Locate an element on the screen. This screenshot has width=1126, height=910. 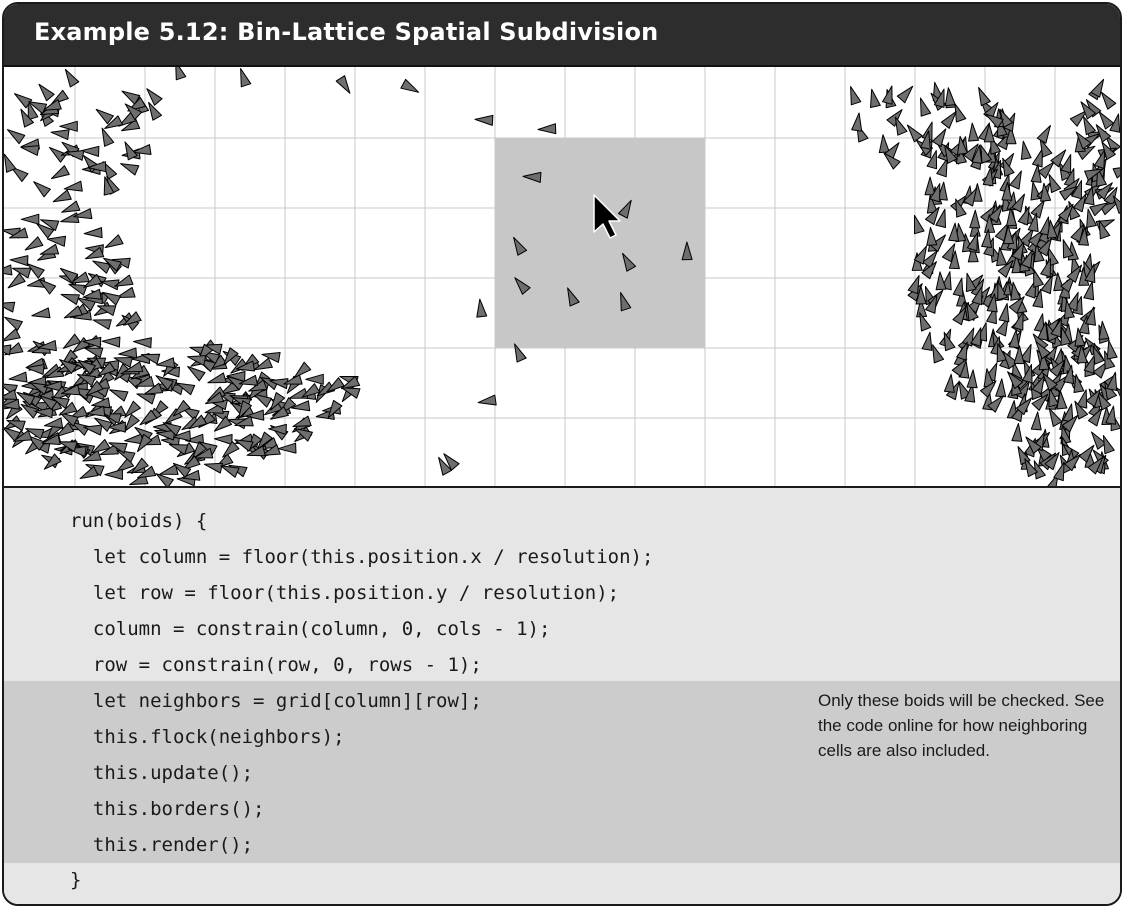
code-line: this.update(); is located at coordinates (162, 773).